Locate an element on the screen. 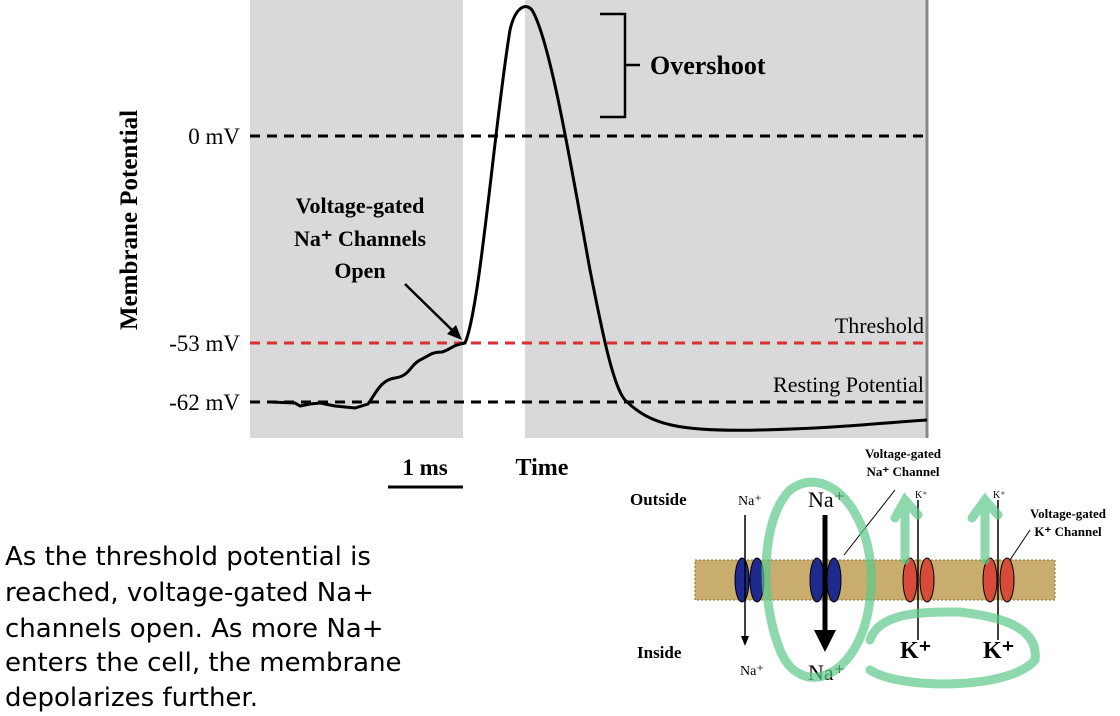 This screenshot has width=1120, height=716. annotation: Na⁺ Channels is located at coordinates (360, 238).